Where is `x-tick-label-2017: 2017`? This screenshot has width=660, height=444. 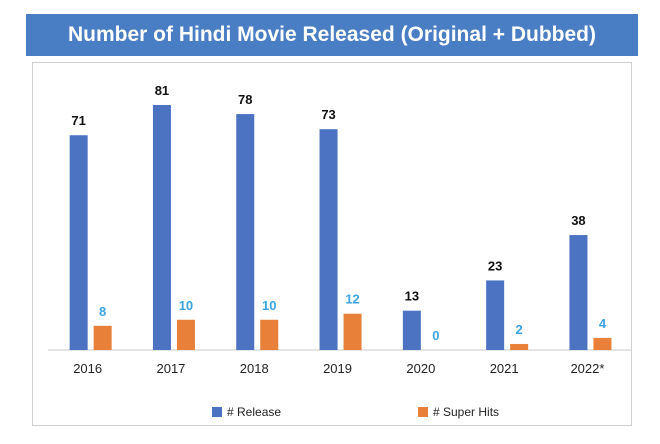 x-tick-label-2017: 2017 is located at coordinates (170, 368).